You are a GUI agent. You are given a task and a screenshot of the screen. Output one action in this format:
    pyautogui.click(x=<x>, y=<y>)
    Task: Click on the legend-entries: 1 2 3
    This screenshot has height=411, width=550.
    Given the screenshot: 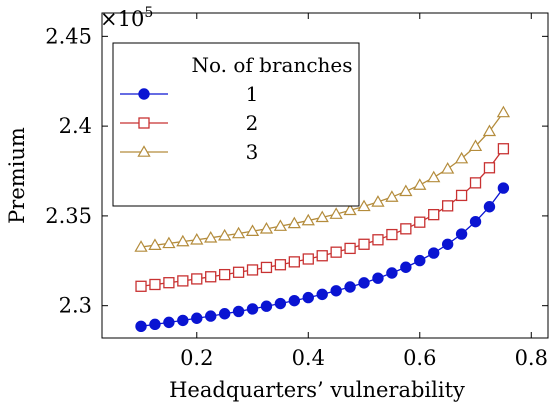 What is the action you would take?
    pyautogui.click(x=189, y=123)
    